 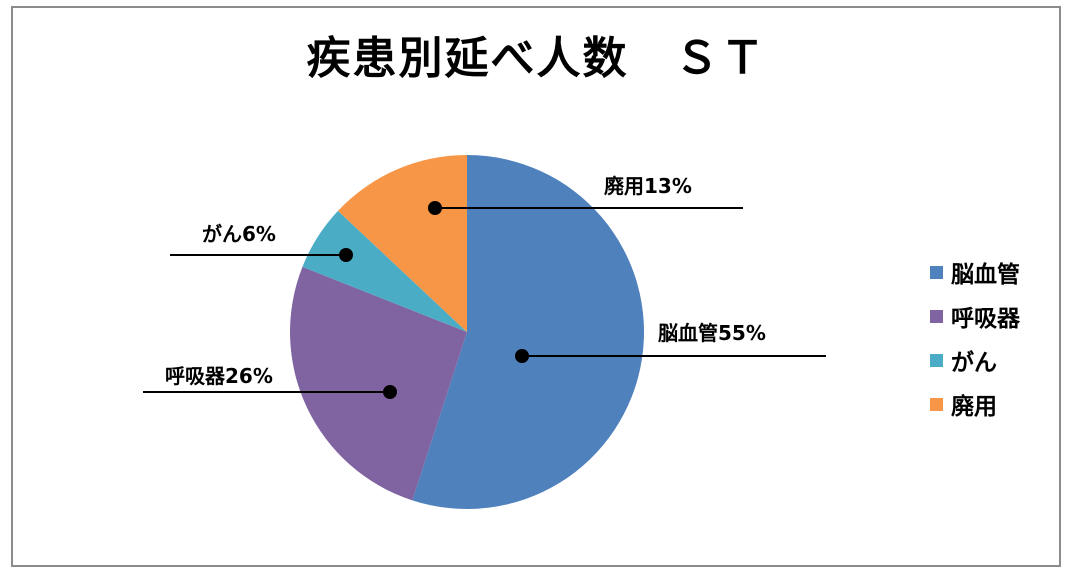 What do you see at coordinates (648, 186) in the screenshot?
I see `data-label: 廃用13%` at bounding box center [648, 186].